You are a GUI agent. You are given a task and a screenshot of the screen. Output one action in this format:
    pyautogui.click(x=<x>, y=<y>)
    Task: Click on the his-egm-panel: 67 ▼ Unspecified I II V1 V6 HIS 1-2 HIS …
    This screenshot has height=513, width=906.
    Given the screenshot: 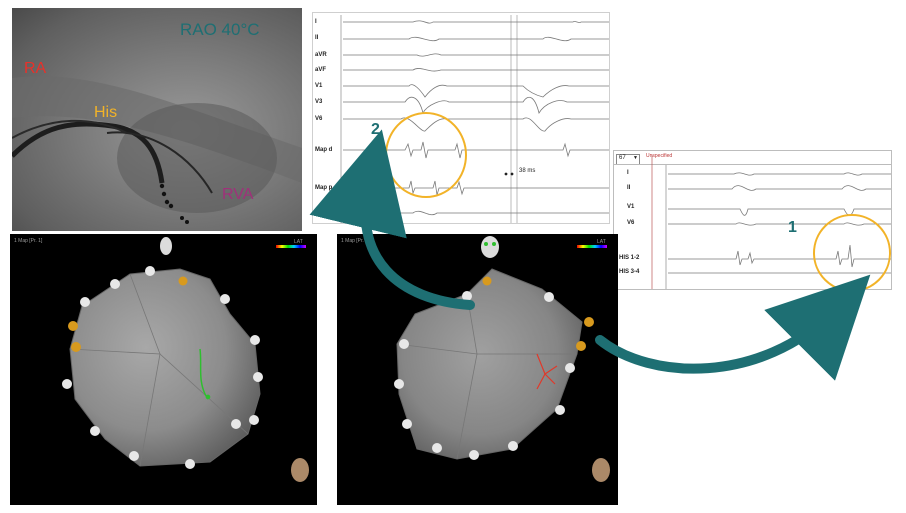 What is the action you would take?
    pyautogui.click(x=752, y=220)
    